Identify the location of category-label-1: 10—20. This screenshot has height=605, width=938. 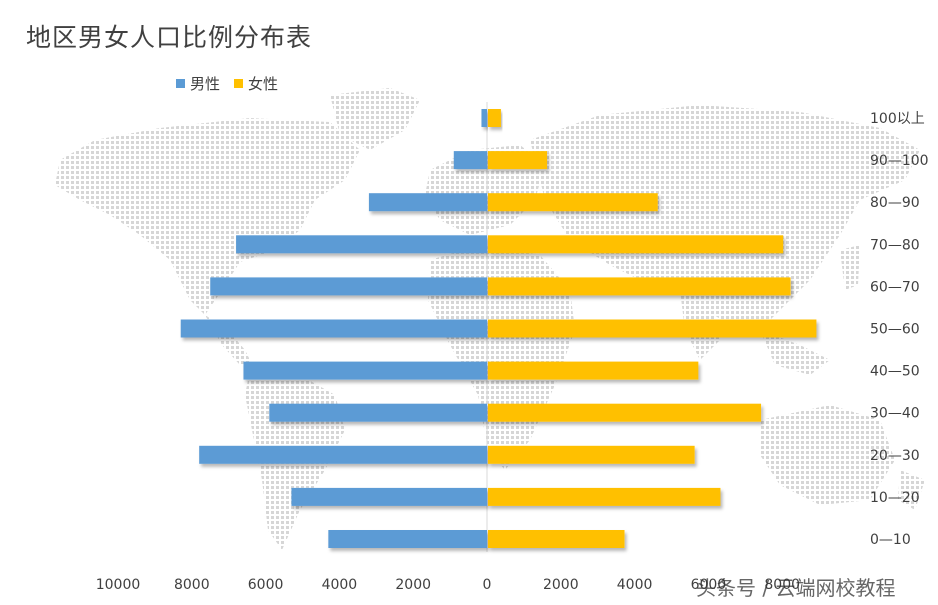
(895, 498).